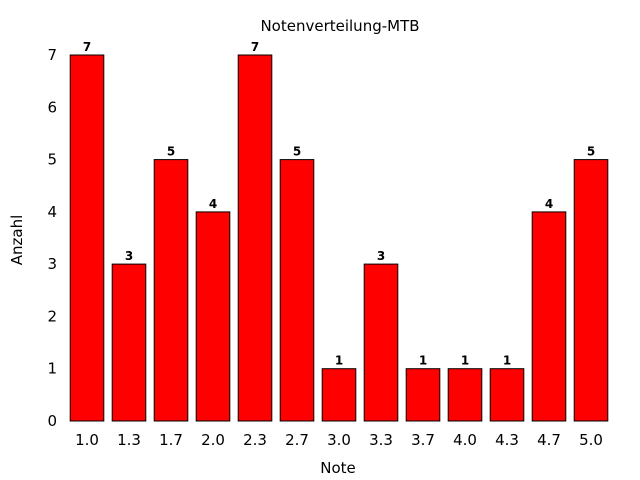 The image size is (640, 480). I want to click on x-tick-label: 1.7, so click(171, 440).